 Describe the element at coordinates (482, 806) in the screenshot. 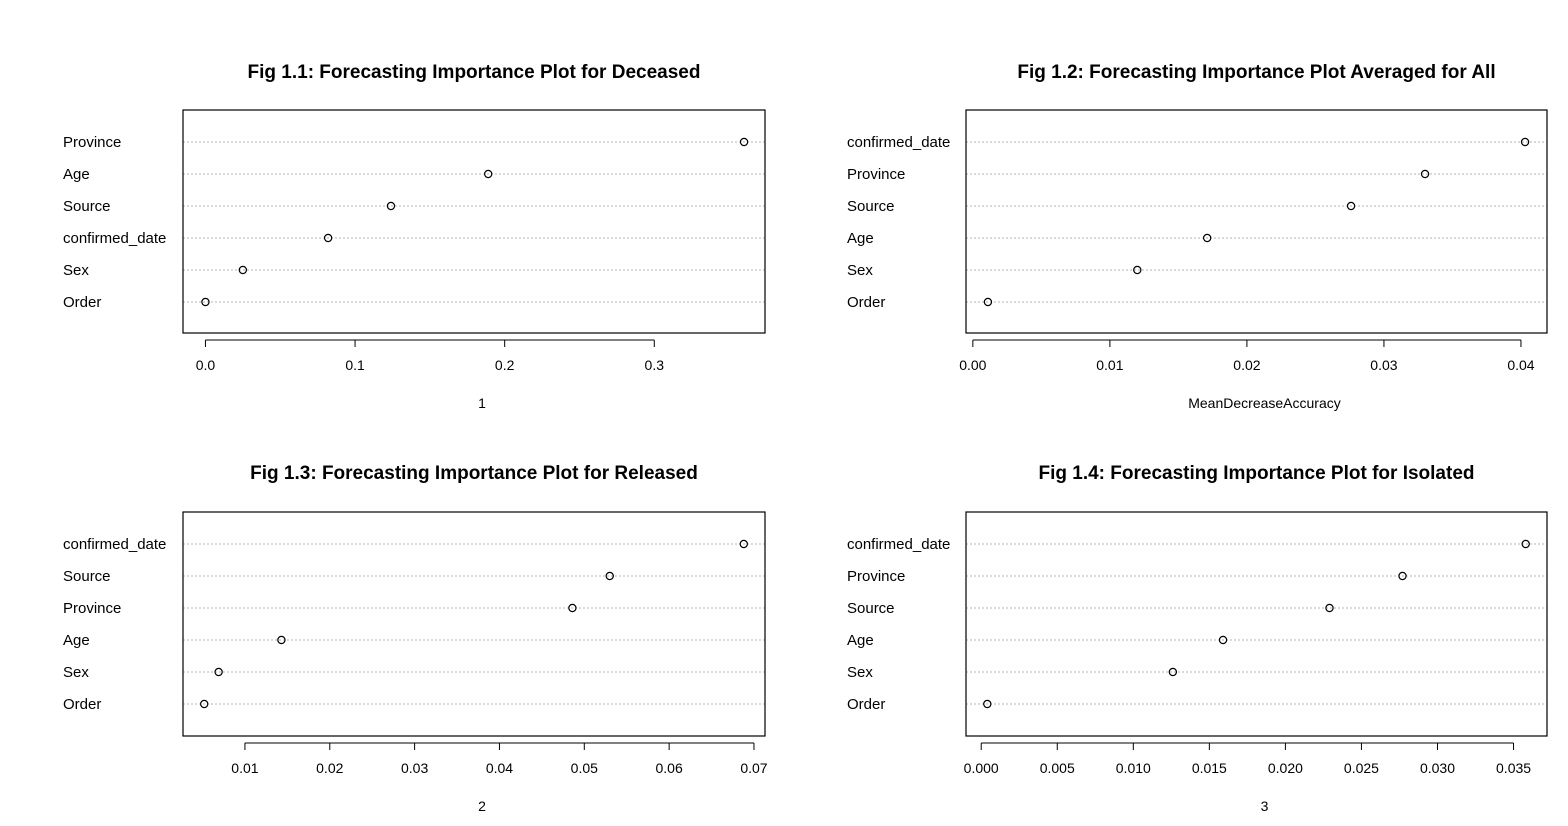

I see `x-axis-label: 2` at that location.